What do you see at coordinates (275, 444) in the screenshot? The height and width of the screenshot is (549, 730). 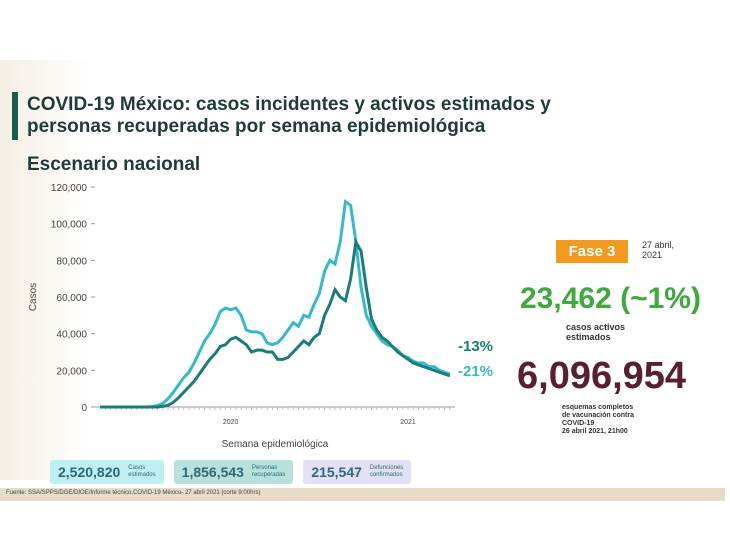 I see `x-axis-label: Semana epidemiológica` at bounding box center [275, 444].